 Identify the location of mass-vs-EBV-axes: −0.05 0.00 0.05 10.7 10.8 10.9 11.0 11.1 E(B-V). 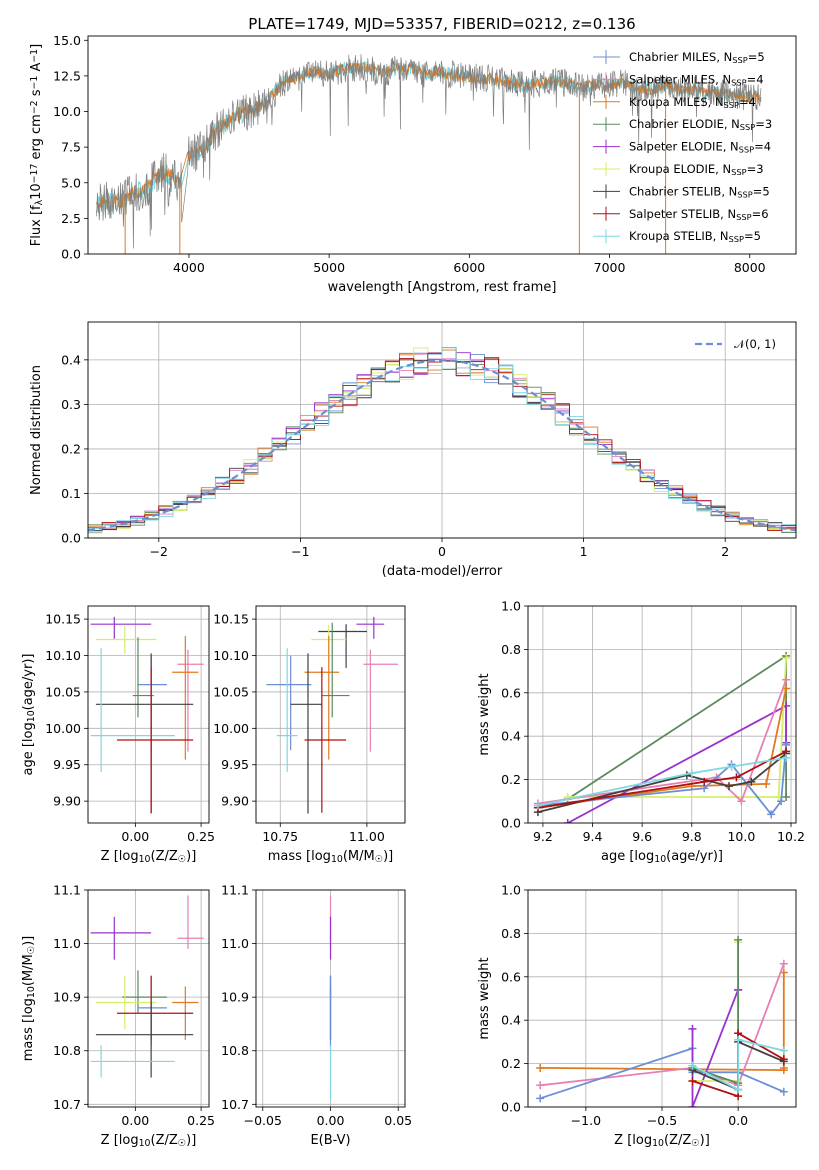
(316, 1016).